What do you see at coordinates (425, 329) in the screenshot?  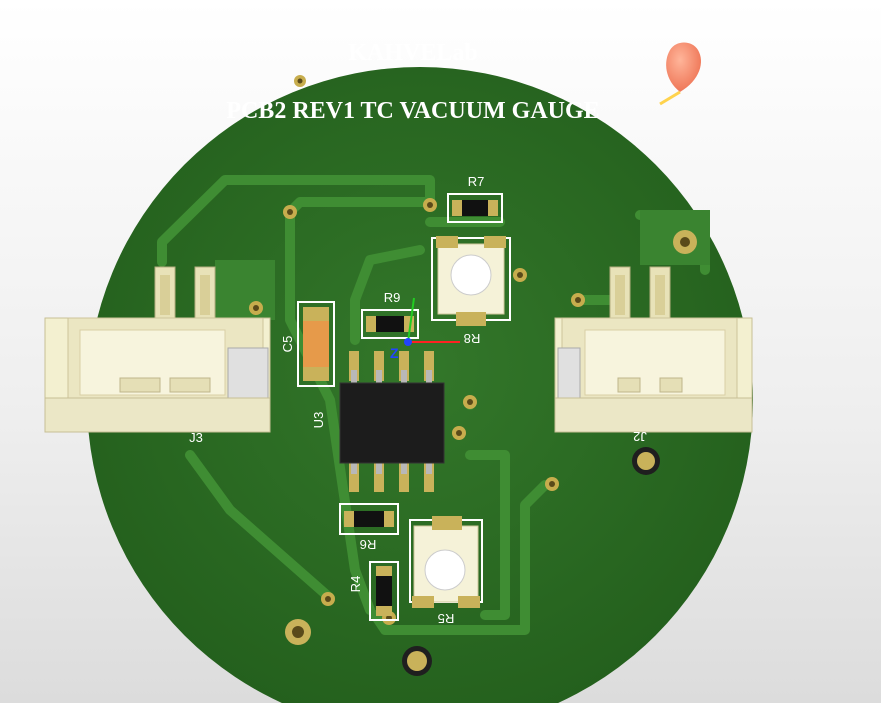 I see `axis-gizmo: Z` at bounding box center [425, 329].